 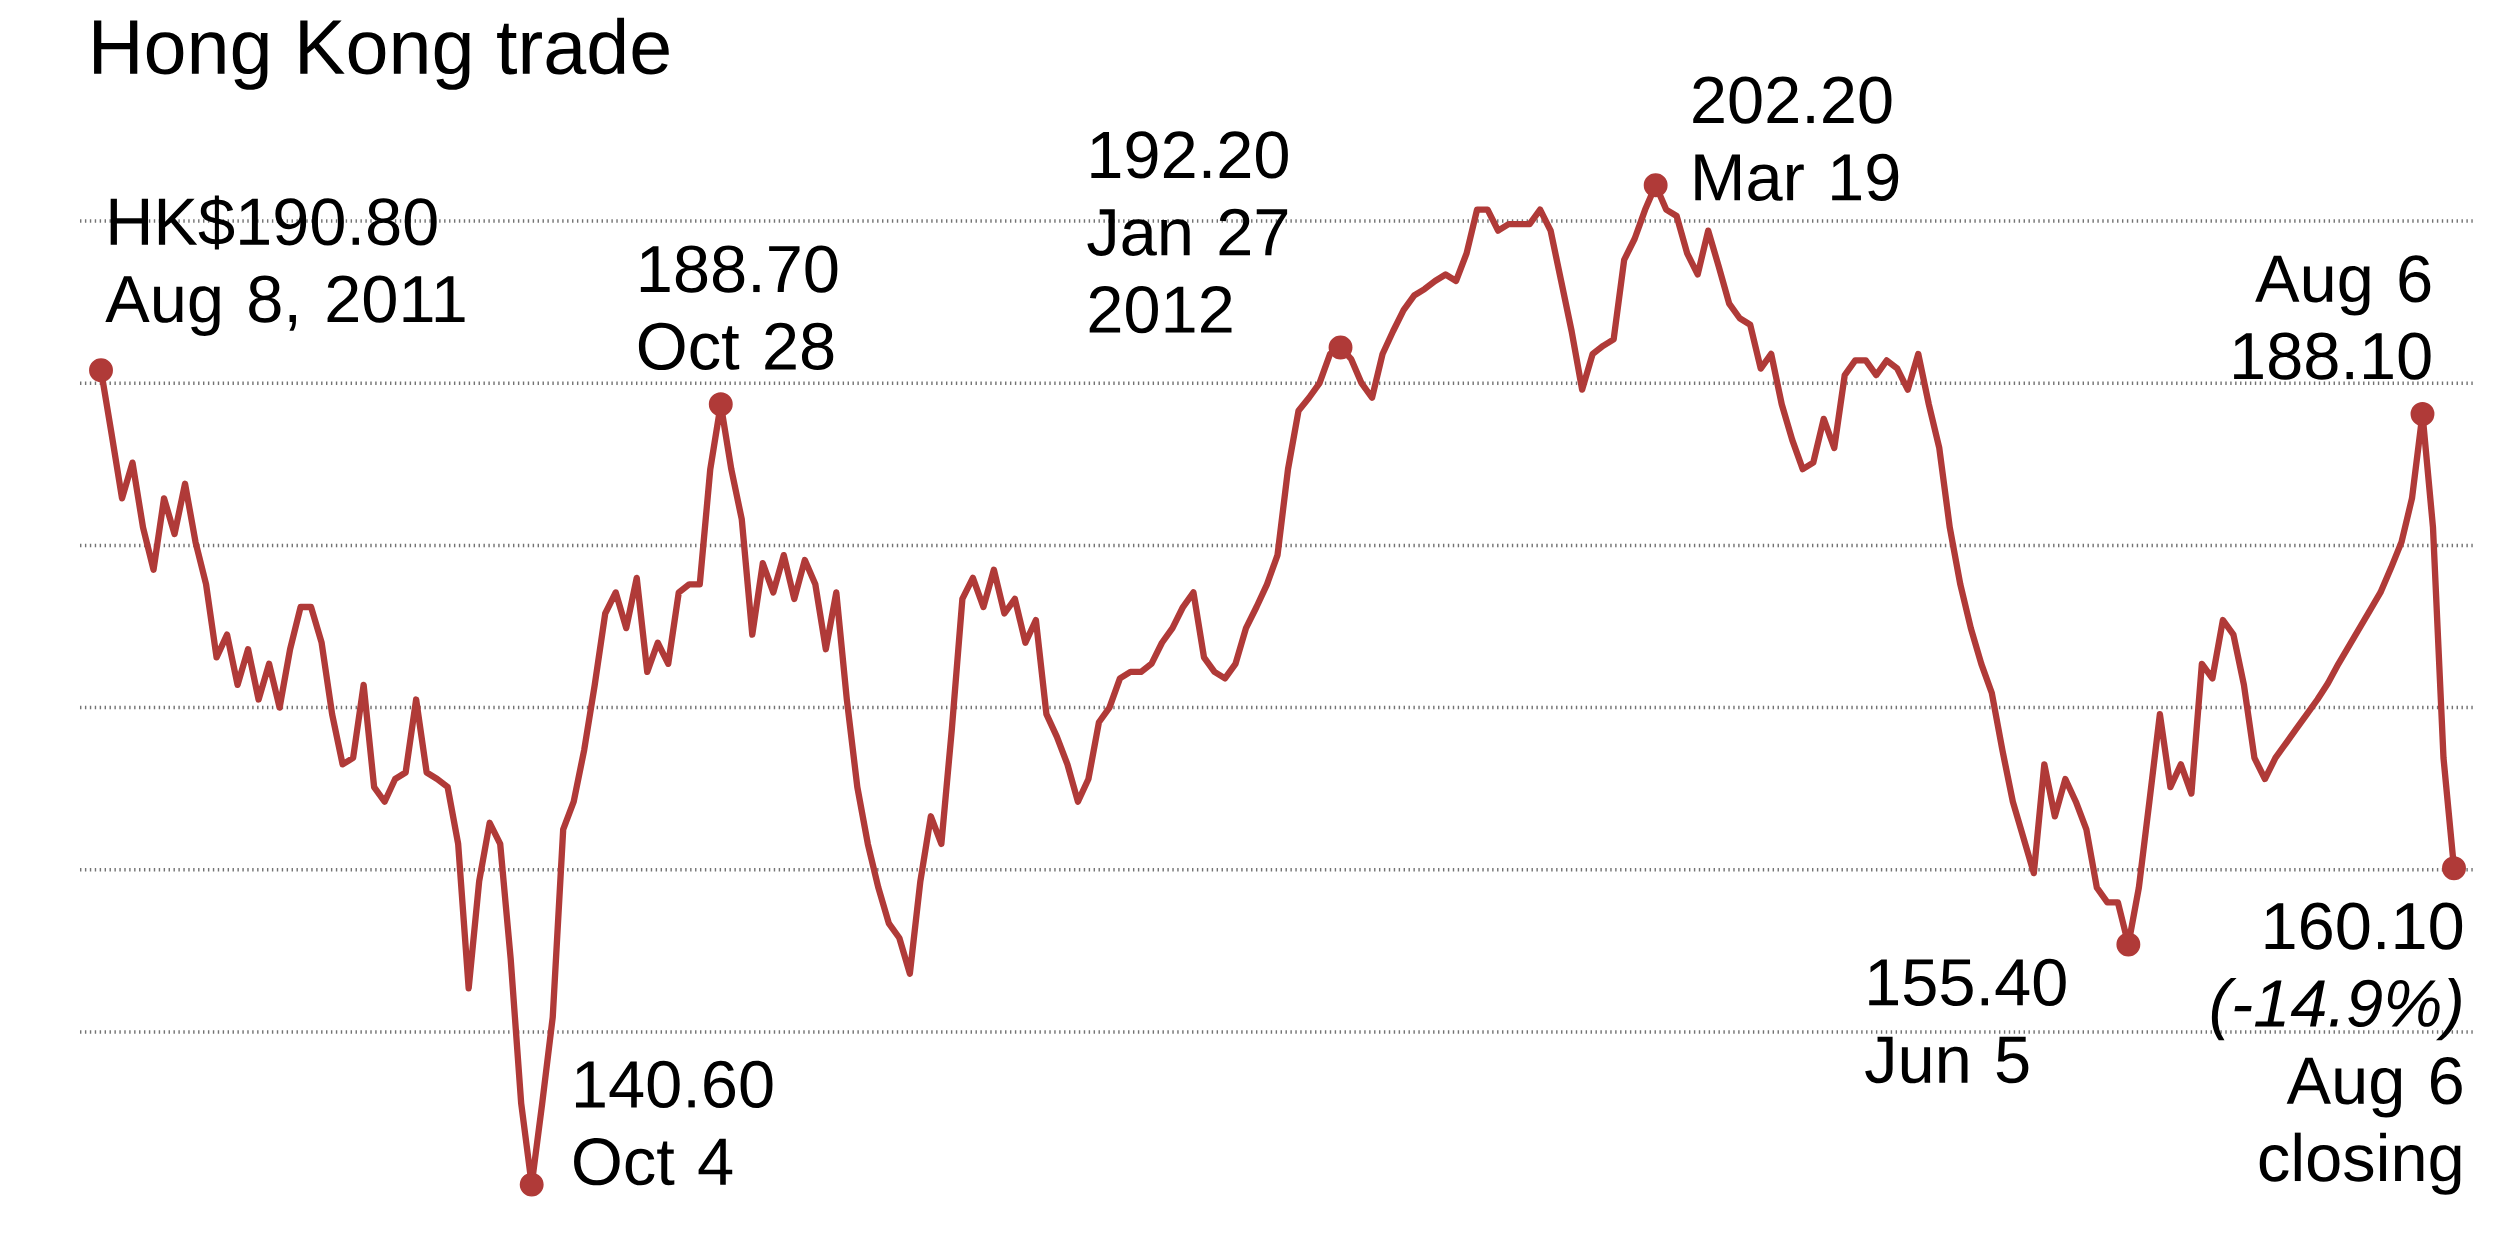 What do you see at coordinates (1796, 139) in the screenshot?
I see `data-label: 202.20 Mar 19` at bounding box center [1796, 139].